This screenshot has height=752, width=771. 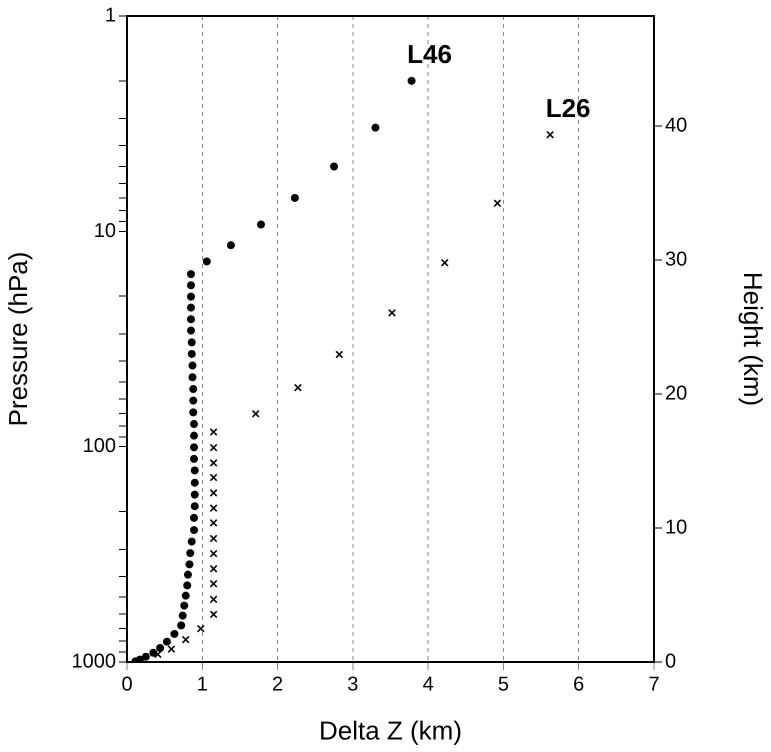 What do you see at coordinates (352, 685) in the screenshot?
I see `x-tick-label: 3` at bounding box center [352, 685].